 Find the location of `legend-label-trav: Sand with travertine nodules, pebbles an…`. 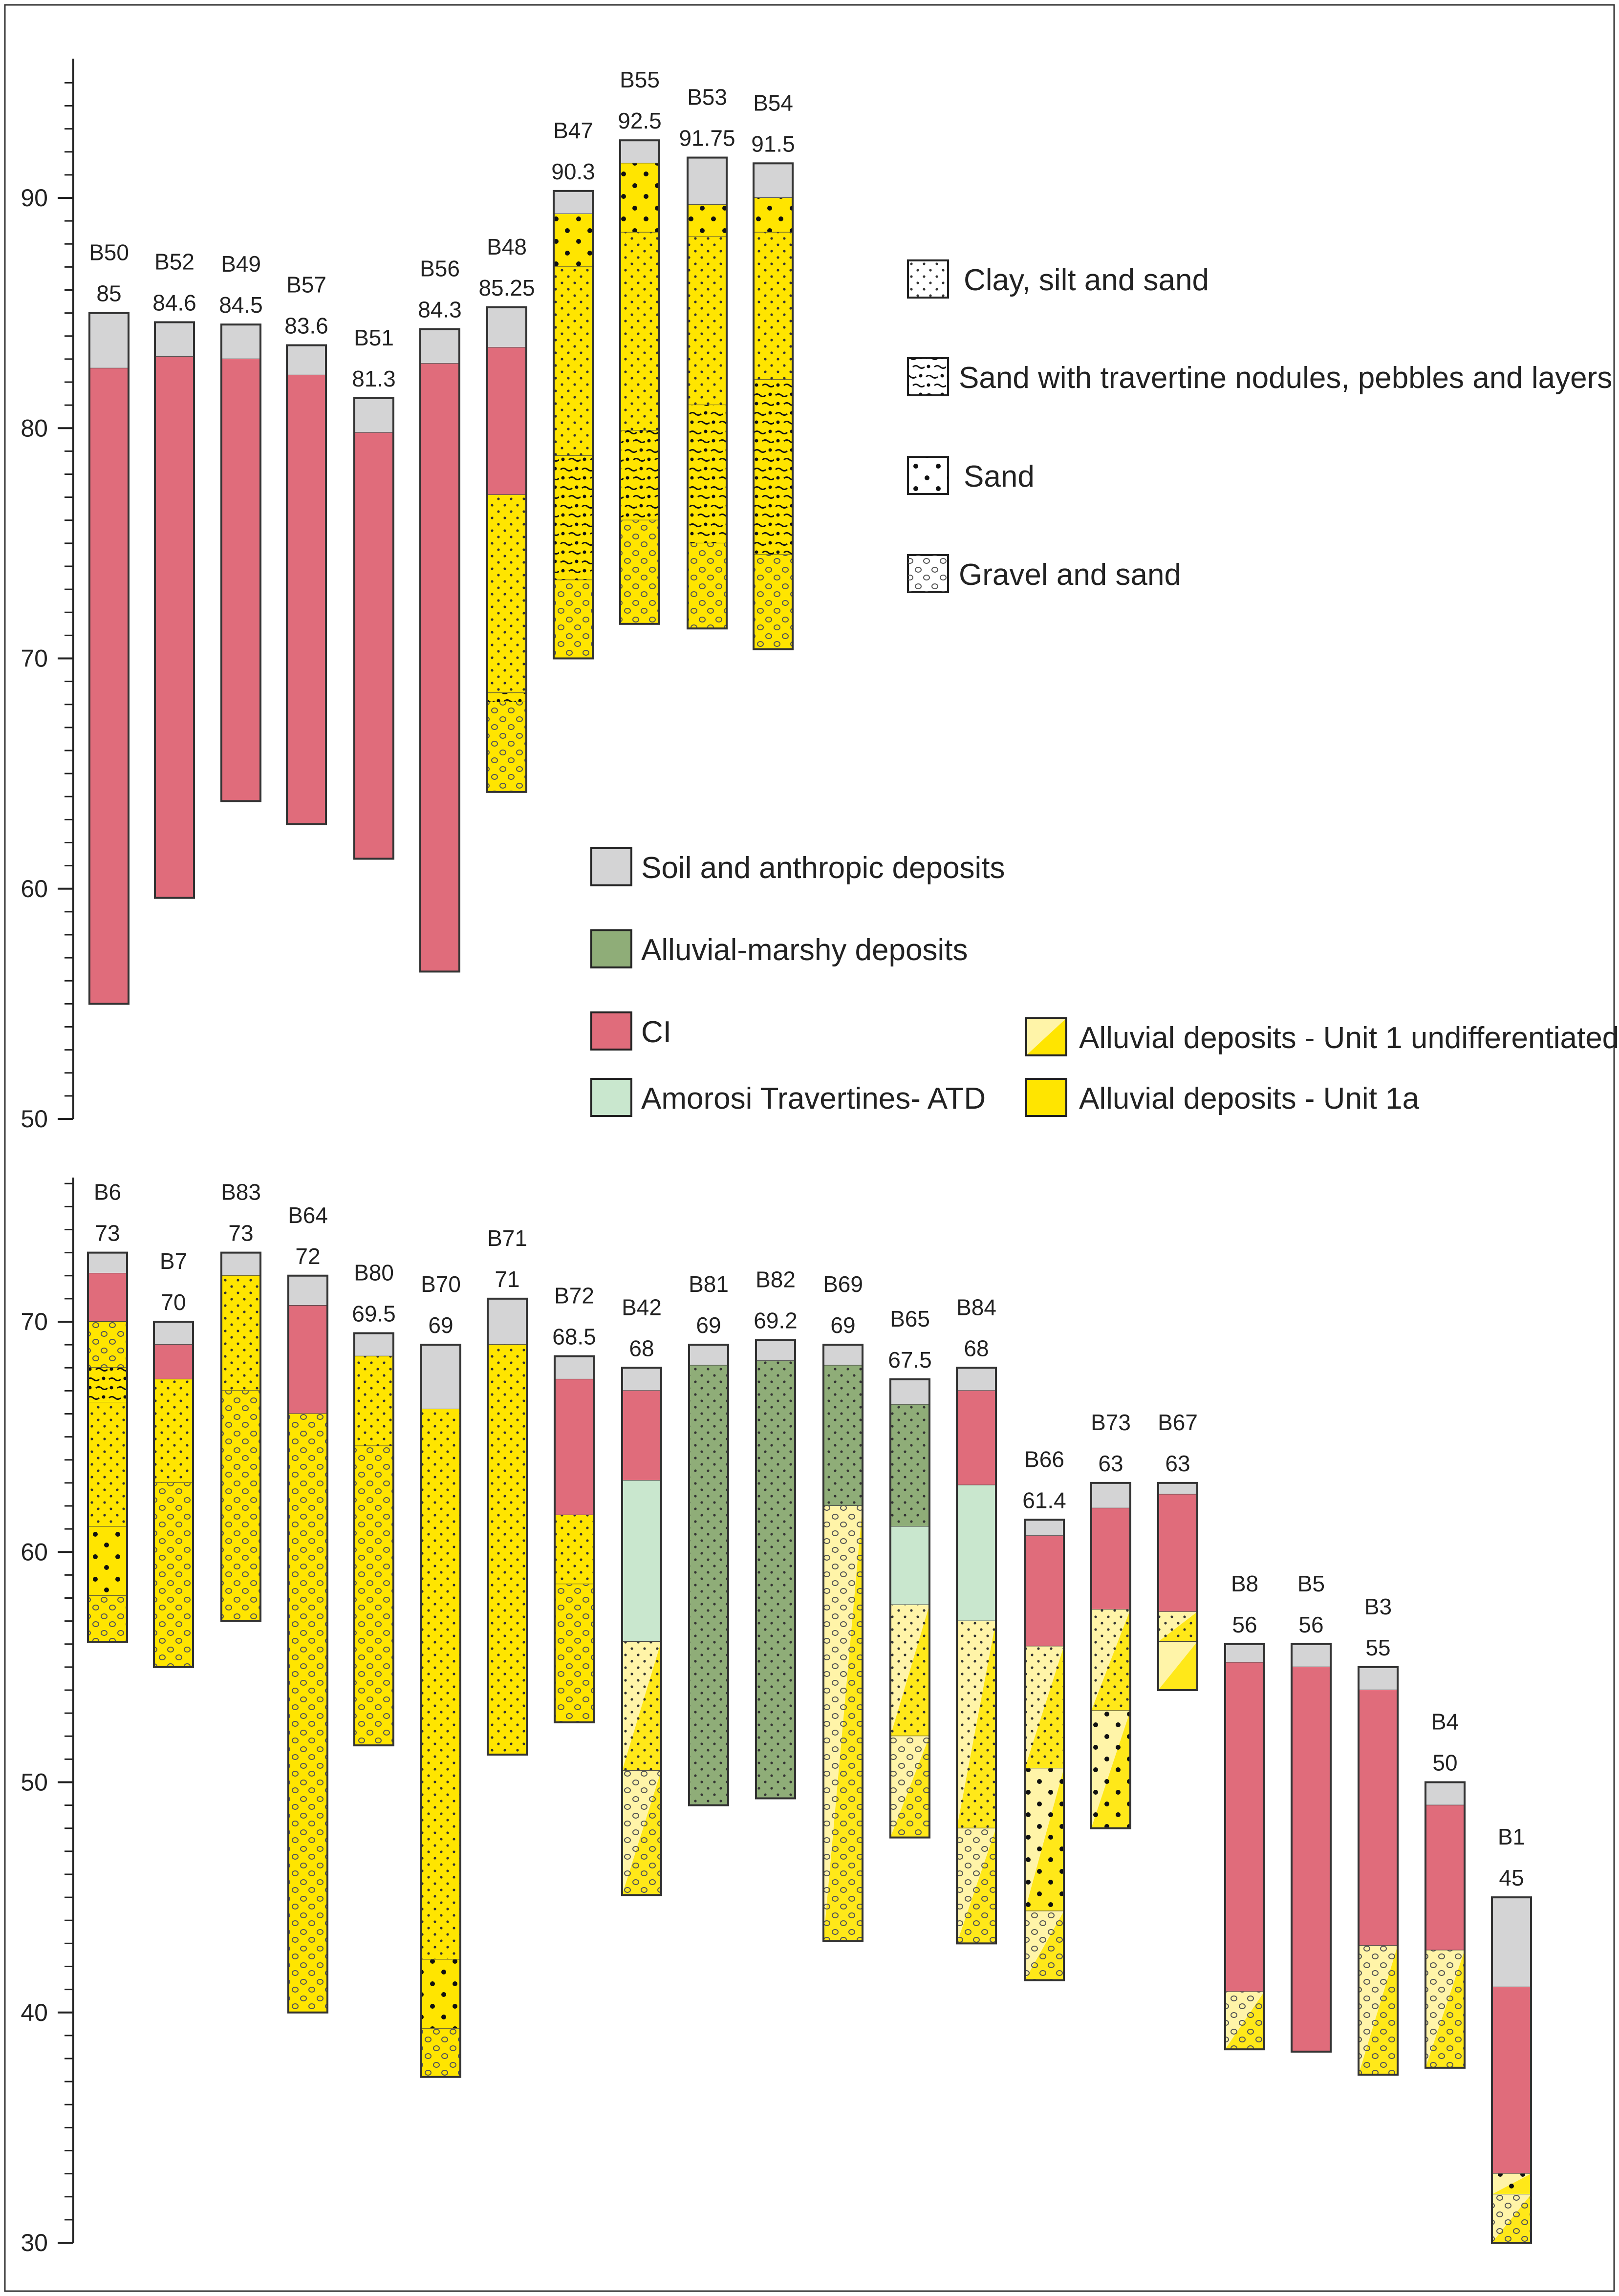

legend-label-trav: Sand with travertine nodules, pebbles an… is located at coordinates (1285, 378).